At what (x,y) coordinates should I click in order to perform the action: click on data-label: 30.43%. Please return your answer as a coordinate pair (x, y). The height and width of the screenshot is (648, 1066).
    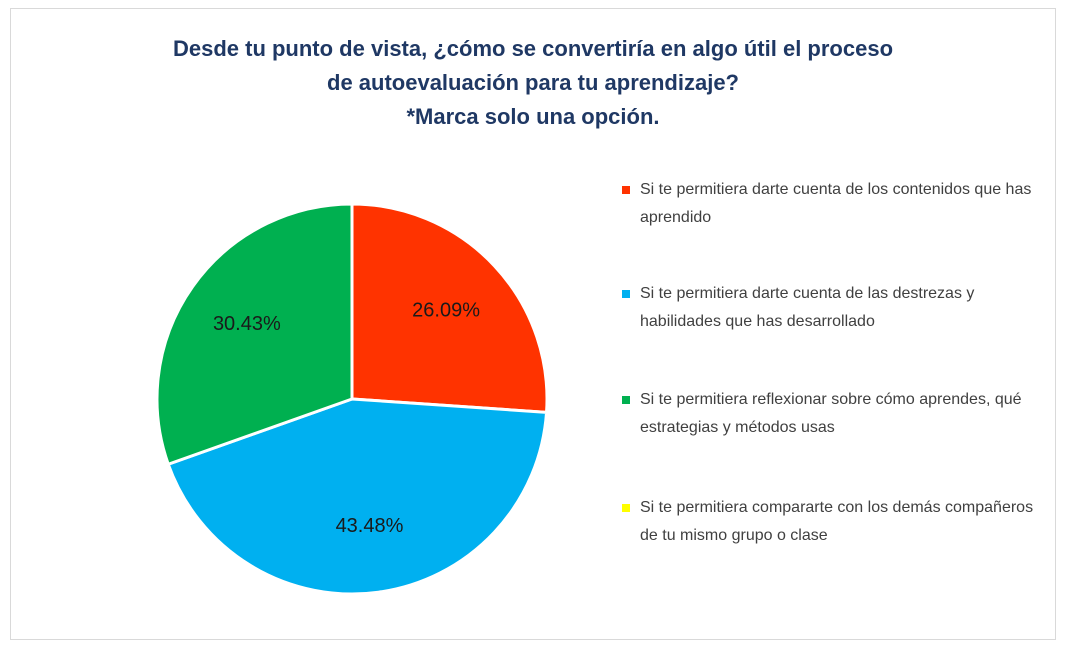
    Looking at the image, I should click on (247, 324).